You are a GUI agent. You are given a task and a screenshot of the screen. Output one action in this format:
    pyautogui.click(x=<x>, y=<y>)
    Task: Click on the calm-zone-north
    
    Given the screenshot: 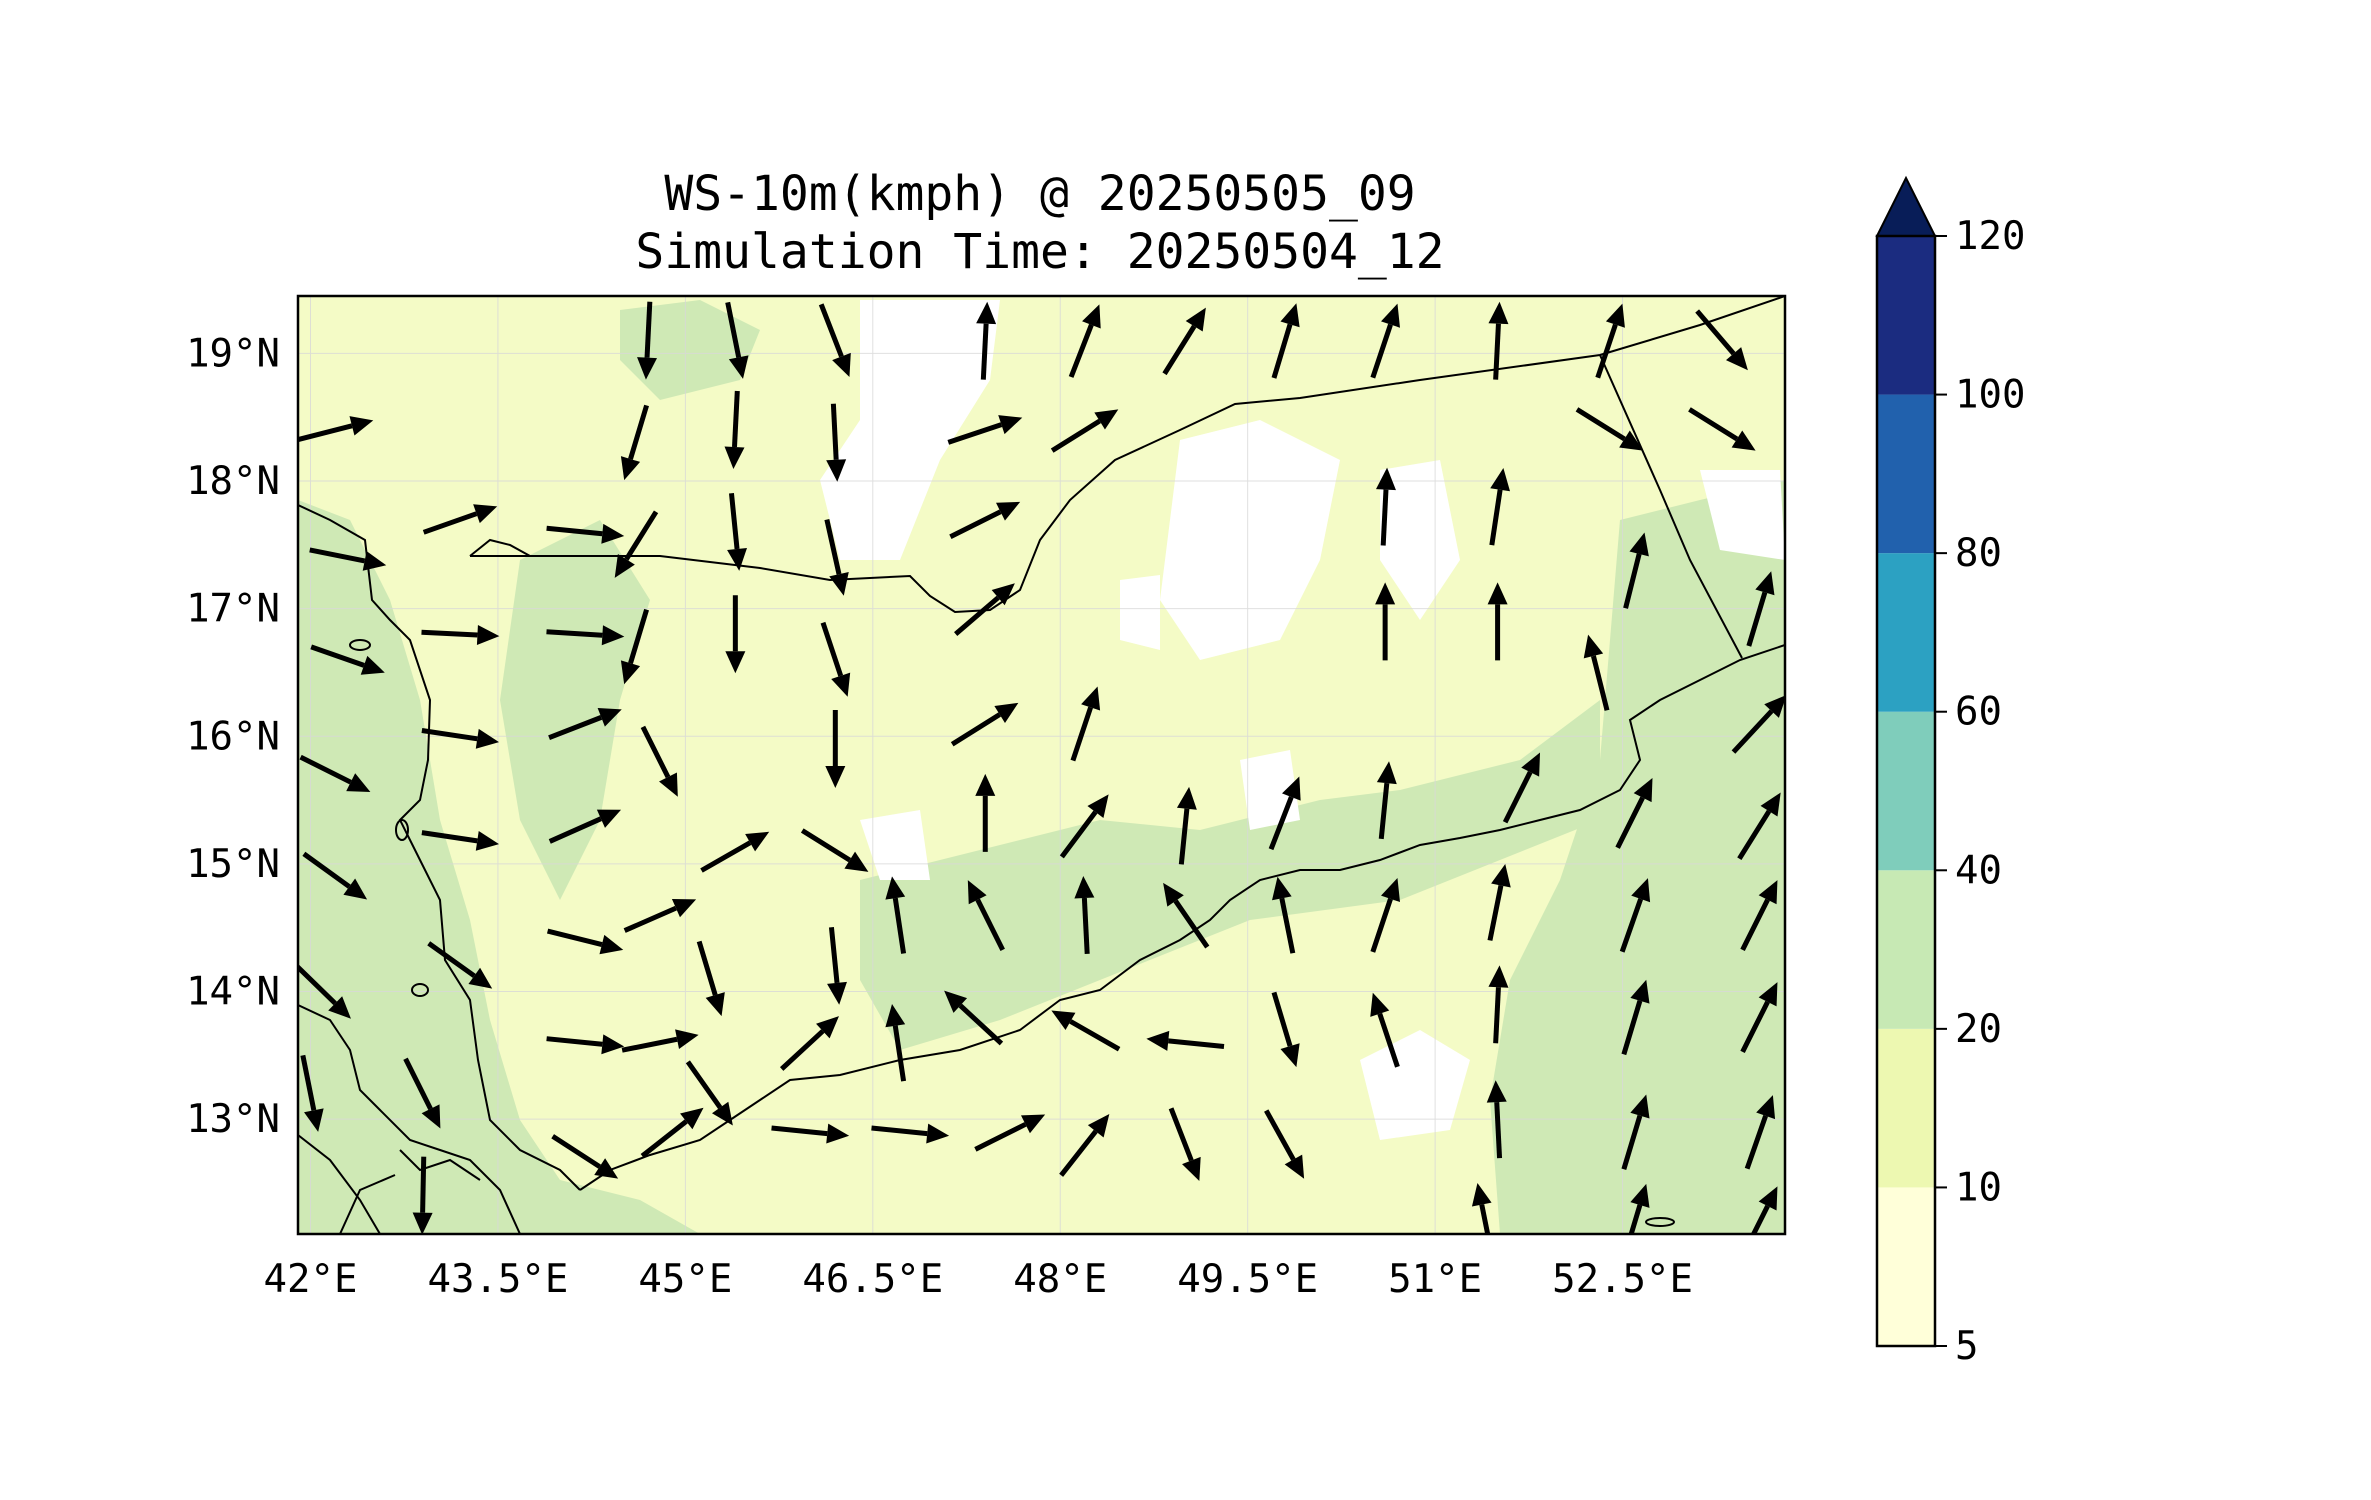 What is the action you would take?
    pyautogui.click(x=910, y=430)
    